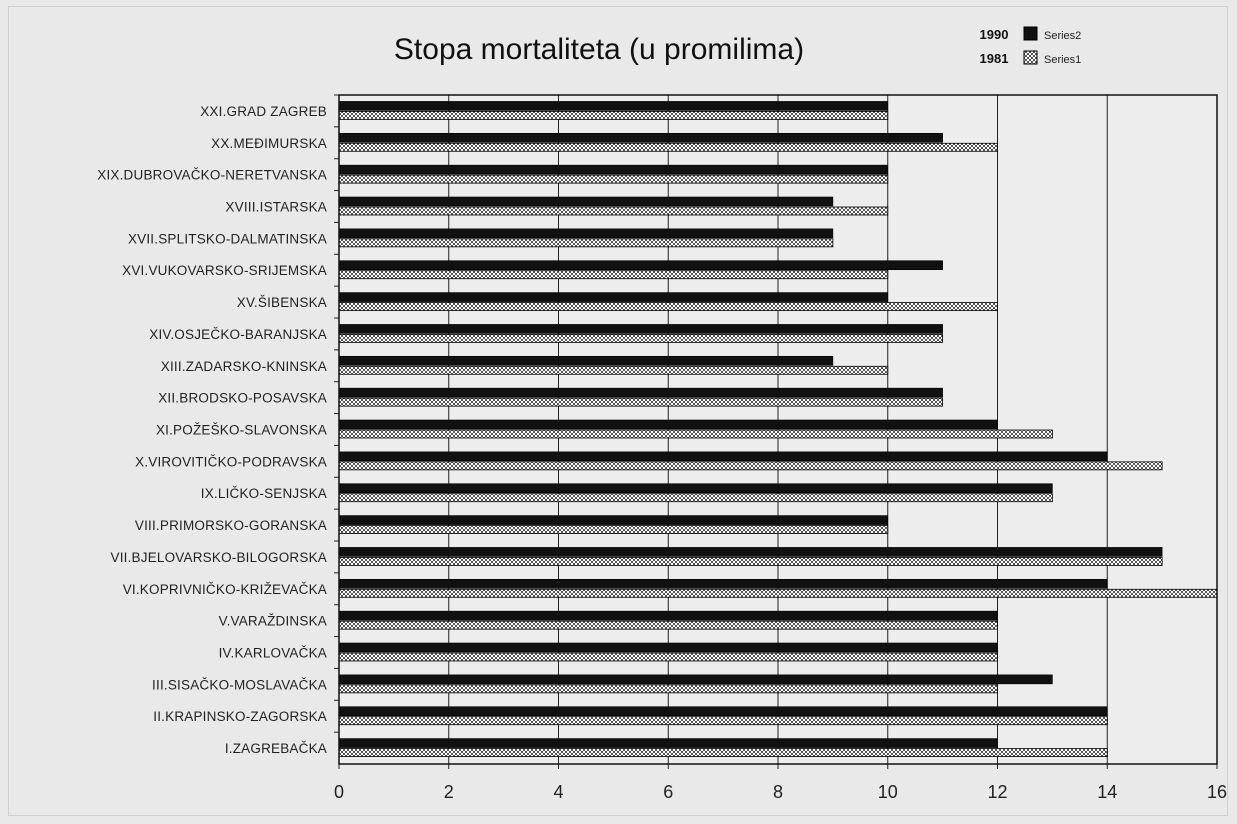  I want to click on category-label: IV.KARLOVAČKA, so click(273, 653).